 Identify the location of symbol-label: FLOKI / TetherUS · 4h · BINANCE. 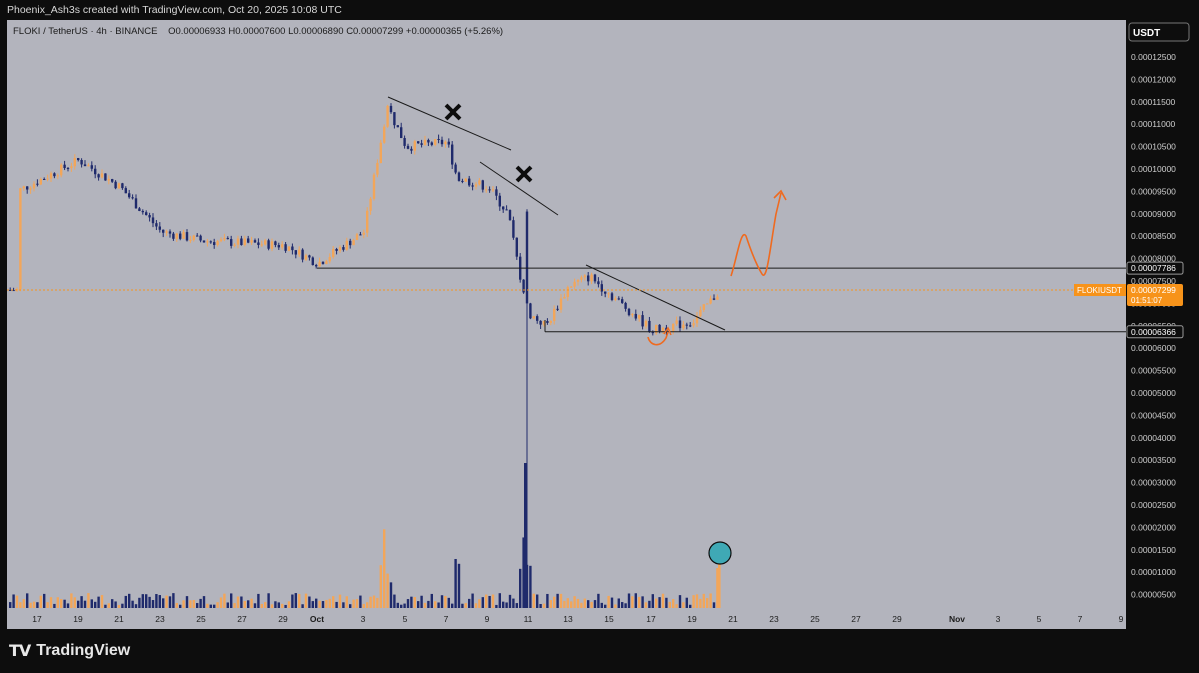
(85, 31).